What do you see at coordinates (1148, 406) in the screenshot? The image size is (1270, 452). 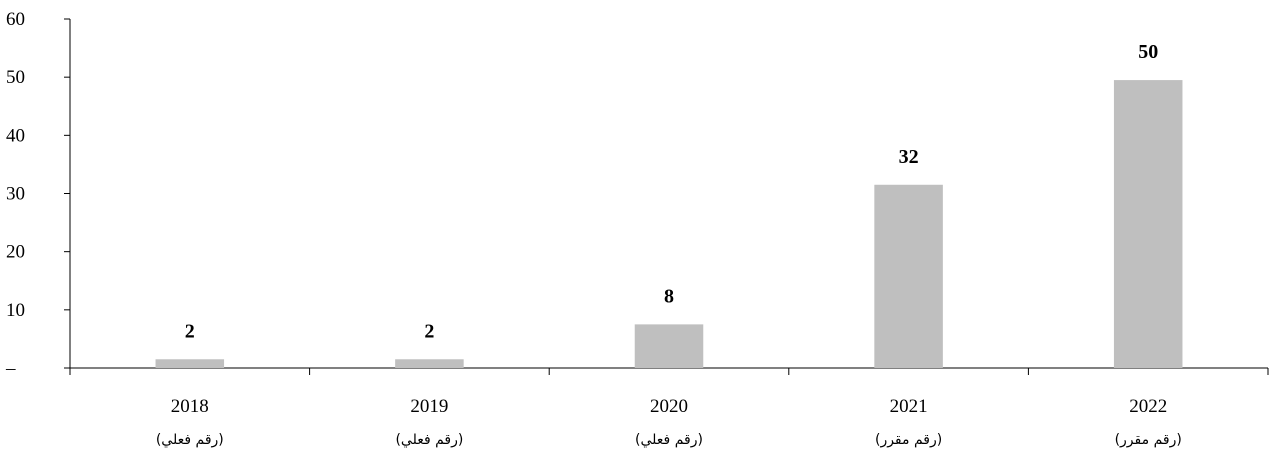 I see `x-category-label: 2022` at bounding box center [1148, 406].